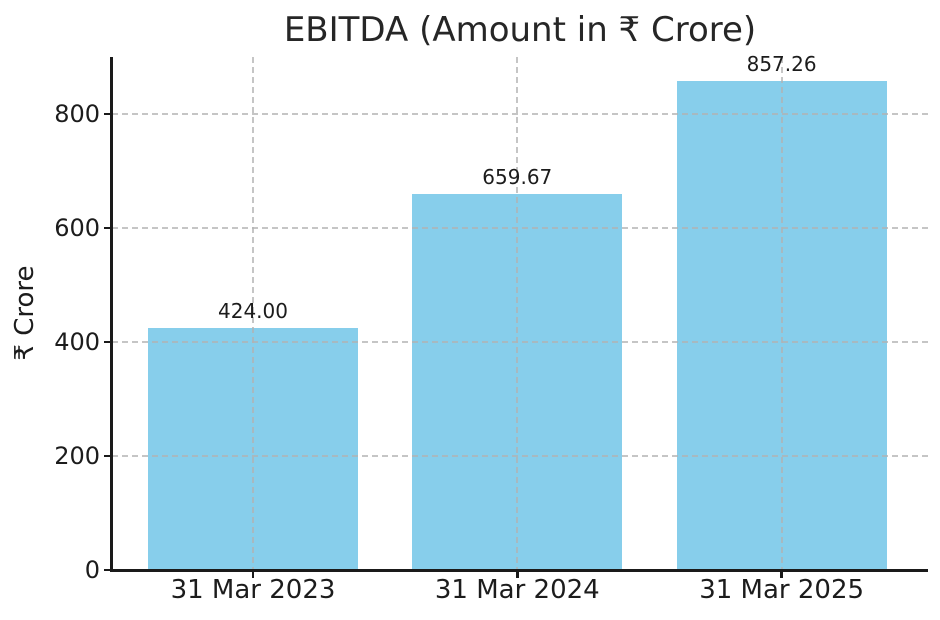 This screenshot has height=620, width=940. What do you see at coordinates (92, 570) in the screenshot?
I see `y-tick-label-0: 0` at bounding box center [92, 570].